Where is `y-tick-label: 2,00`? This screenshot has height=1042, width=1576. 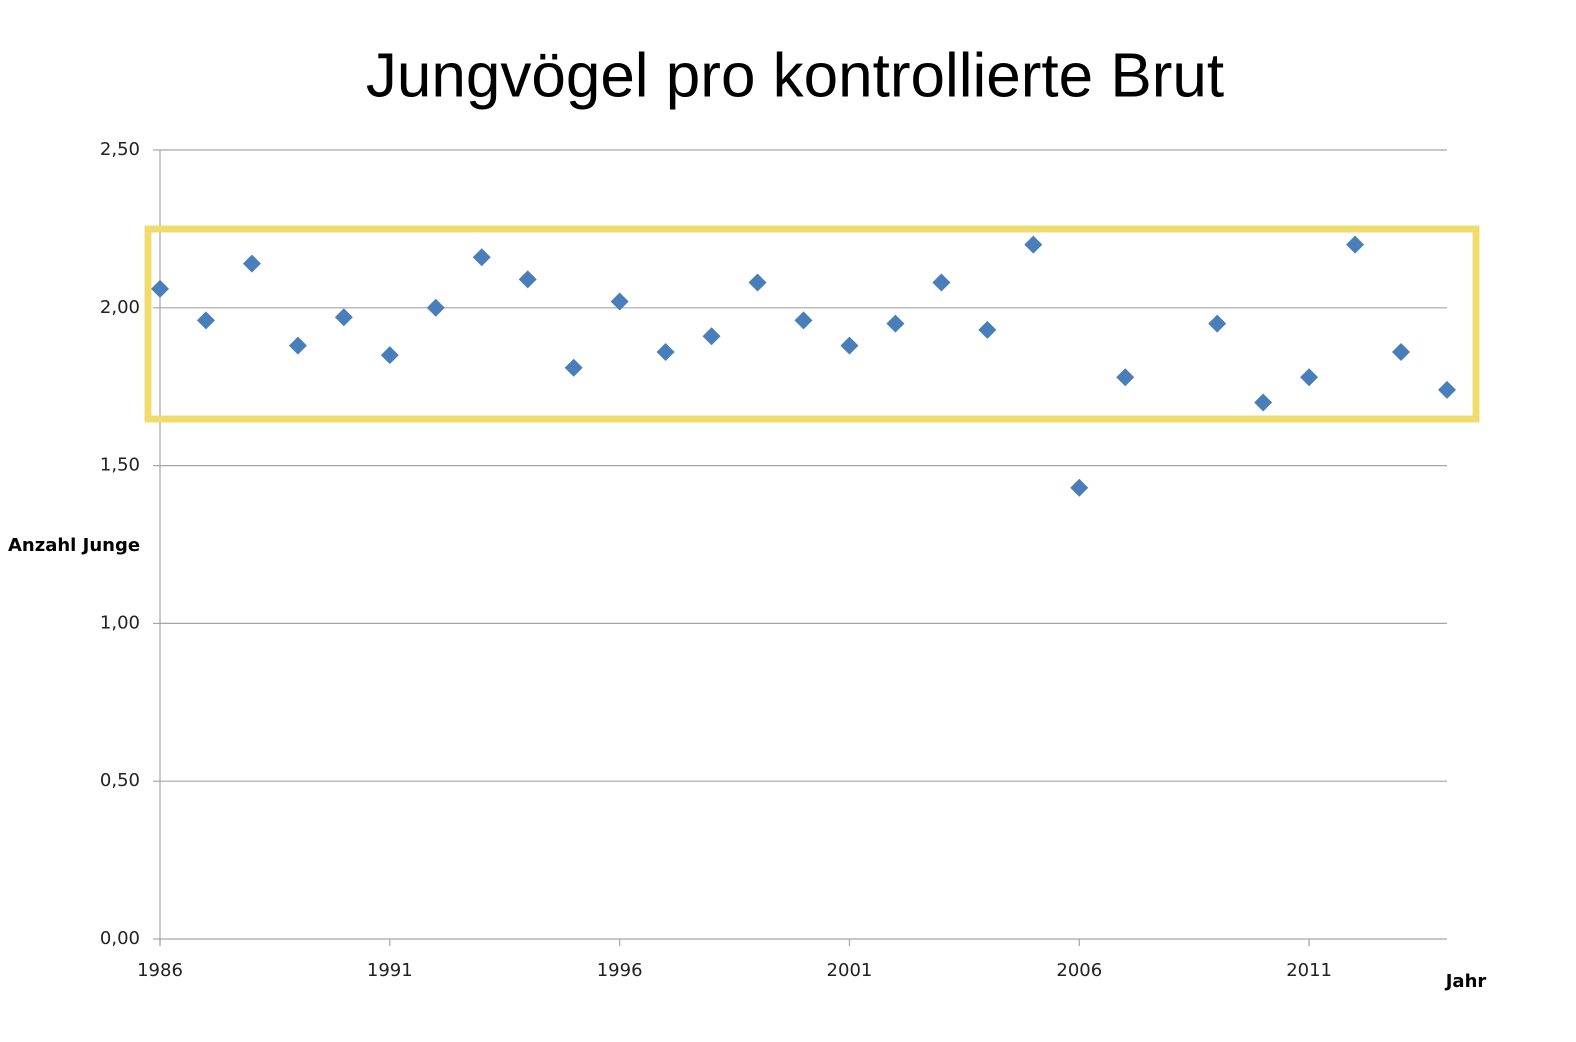
y-tick-label: 2,00 is located at coordinates (120, 307).